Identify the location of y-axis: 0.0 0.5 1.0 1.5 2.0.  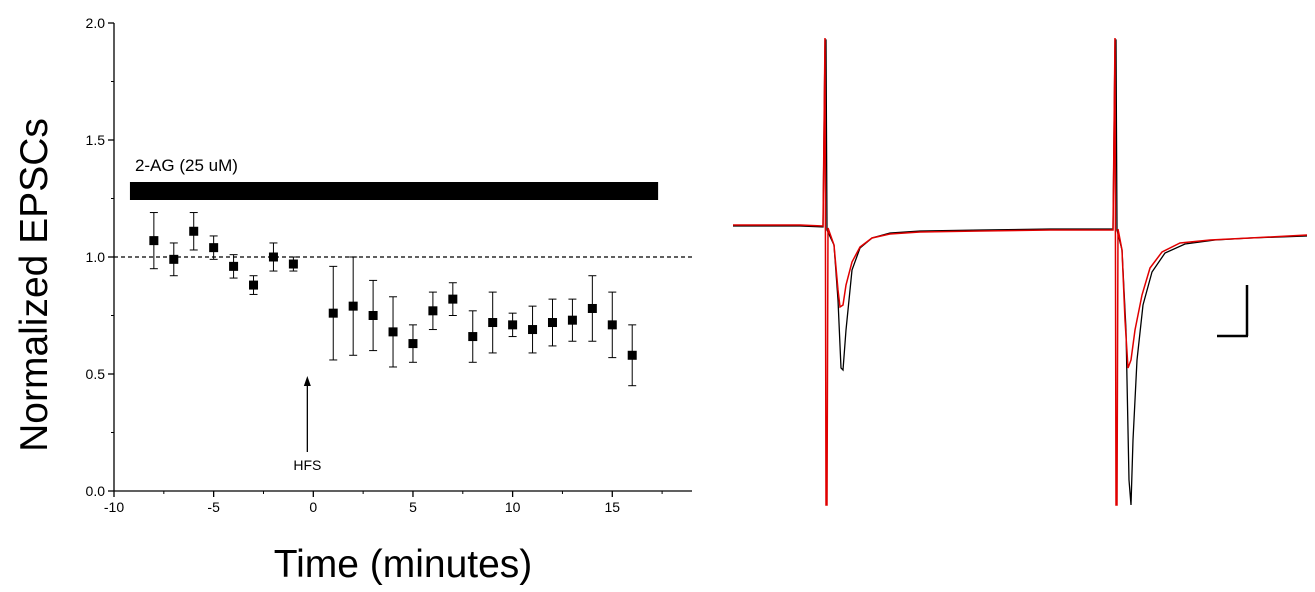
(100, 257).